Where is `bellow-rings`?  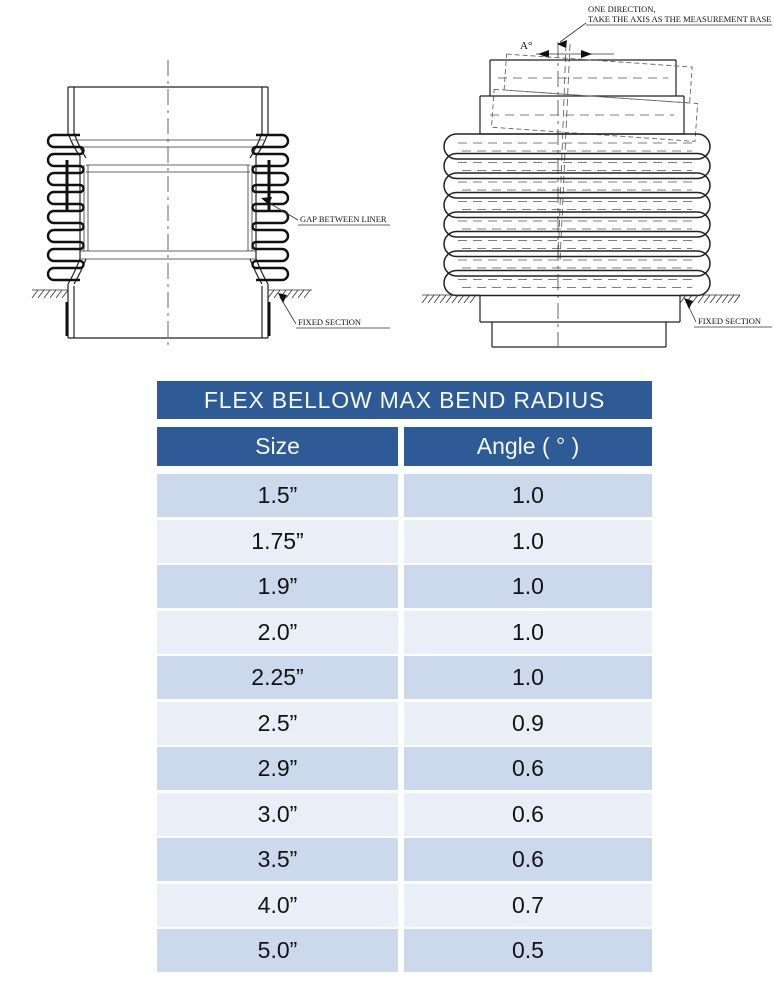
bellow-rings is located at coordinates (577, 215).